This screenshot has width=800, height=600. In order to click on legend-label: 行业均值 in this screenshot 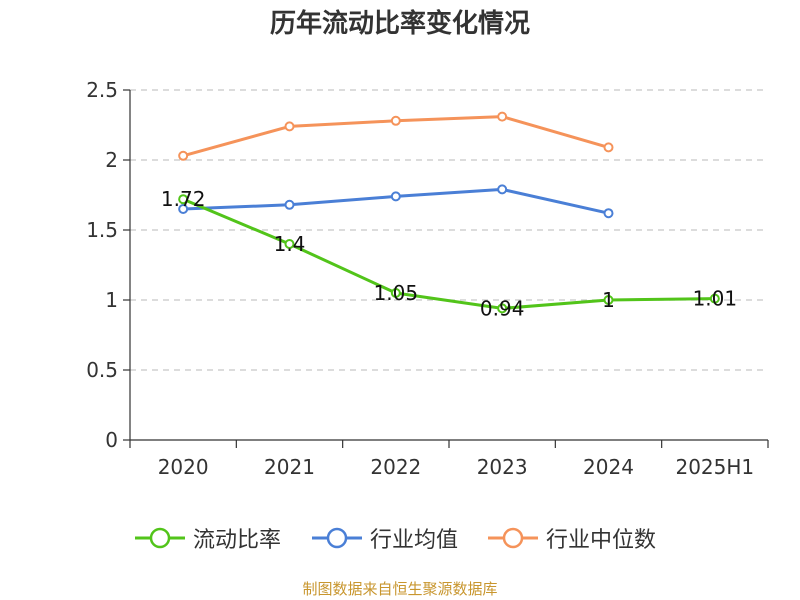, I will do `click(414, 540)`.